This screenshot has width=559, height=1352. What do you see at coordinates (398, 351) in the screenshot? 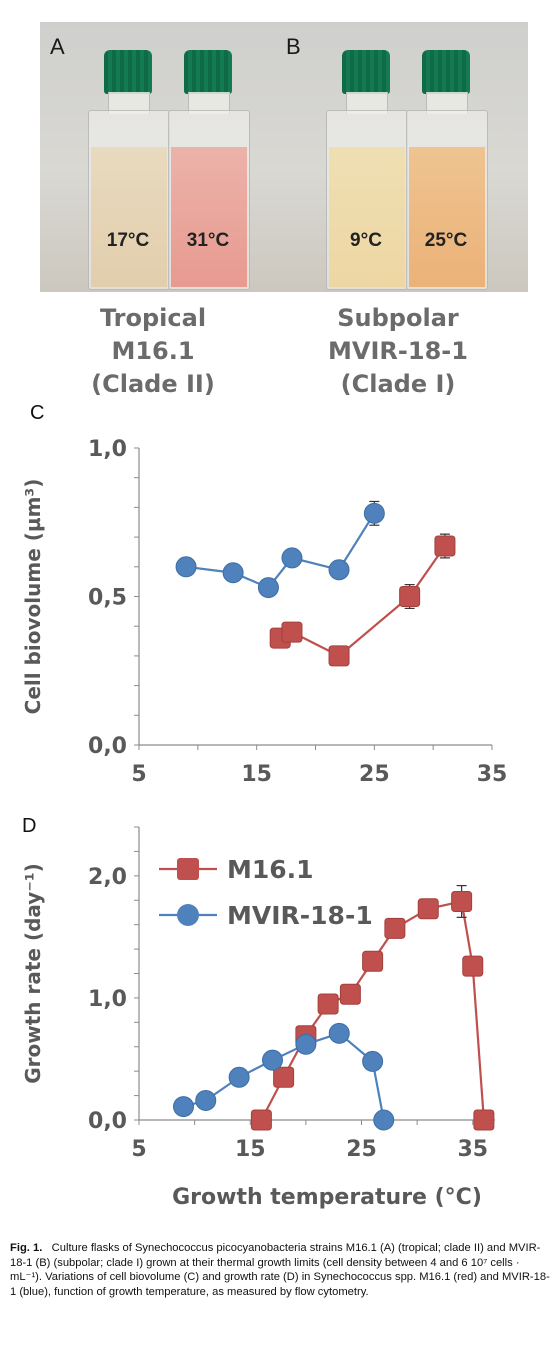
I see `strain-label-subpolar: Subpolar MVIR-18-1 (Clade I)` at bounding box center [398, 351].